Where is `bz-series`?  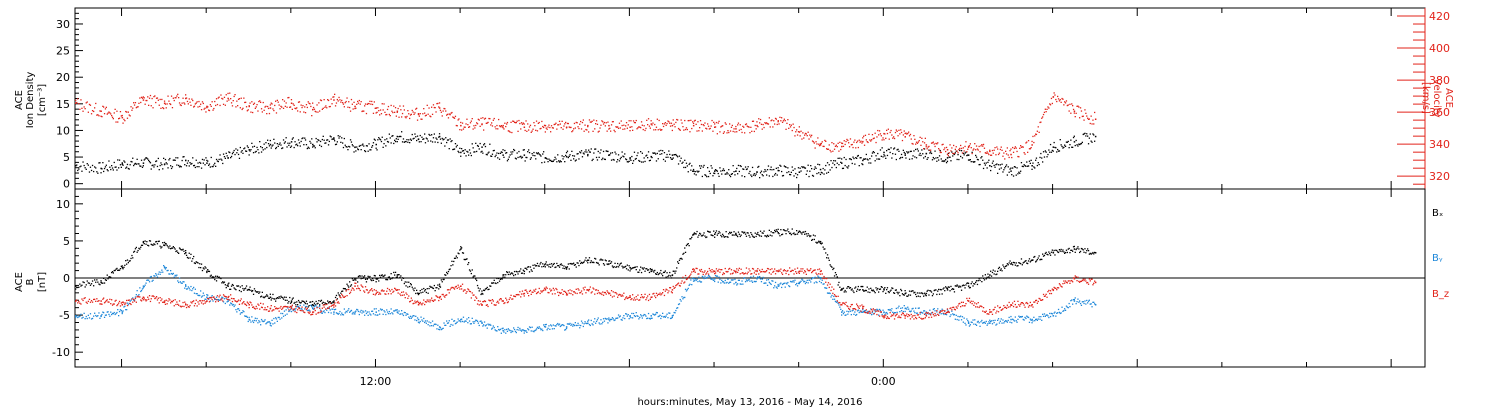 bz-series is located at coordinates (586, 293).